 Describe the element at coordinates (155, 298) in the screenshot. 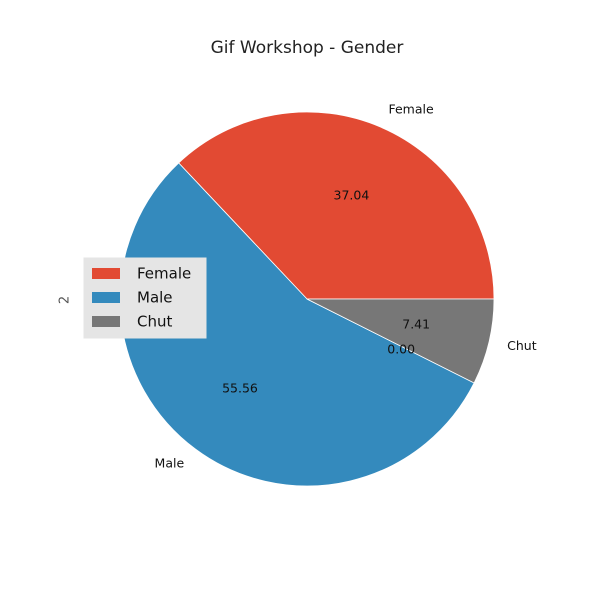

I see `legend-label-male: Male` at that location.